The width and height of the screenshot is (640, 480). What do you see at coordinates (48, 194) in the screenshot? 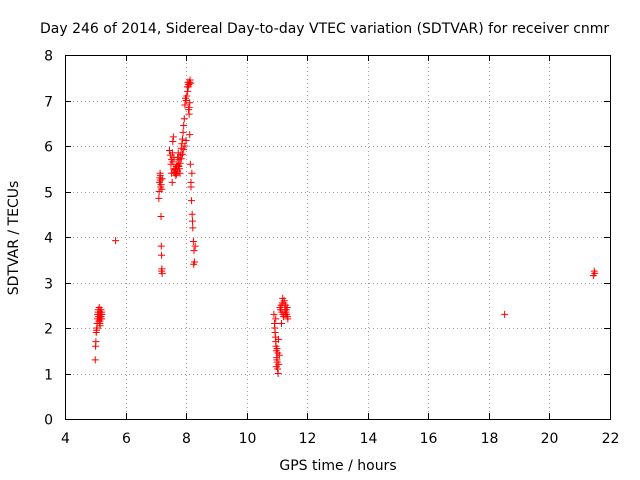
I see `y-tick-label: 5` at bounding box center [48, 194].